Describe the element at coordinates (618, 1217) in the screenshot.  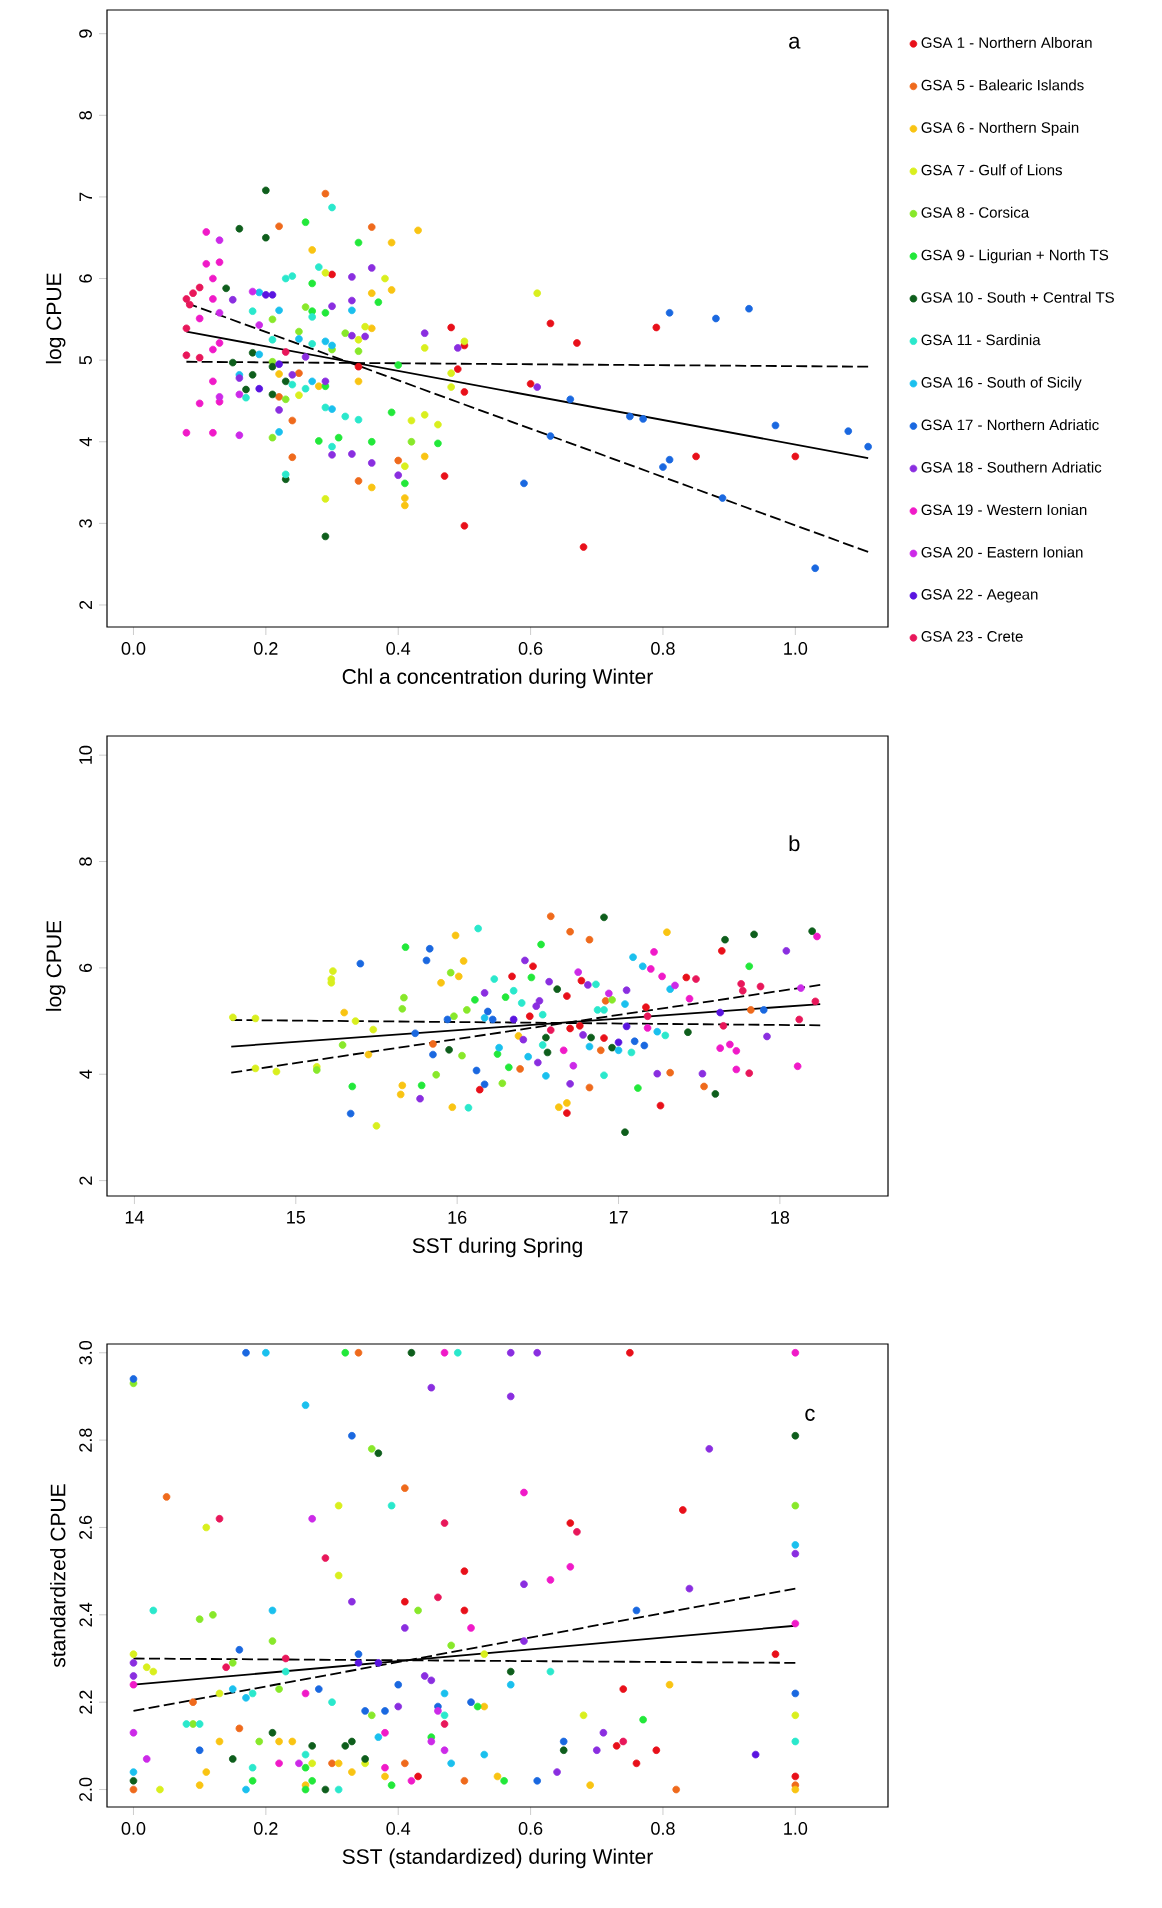
I see `x-tick-label: 17` at that location.